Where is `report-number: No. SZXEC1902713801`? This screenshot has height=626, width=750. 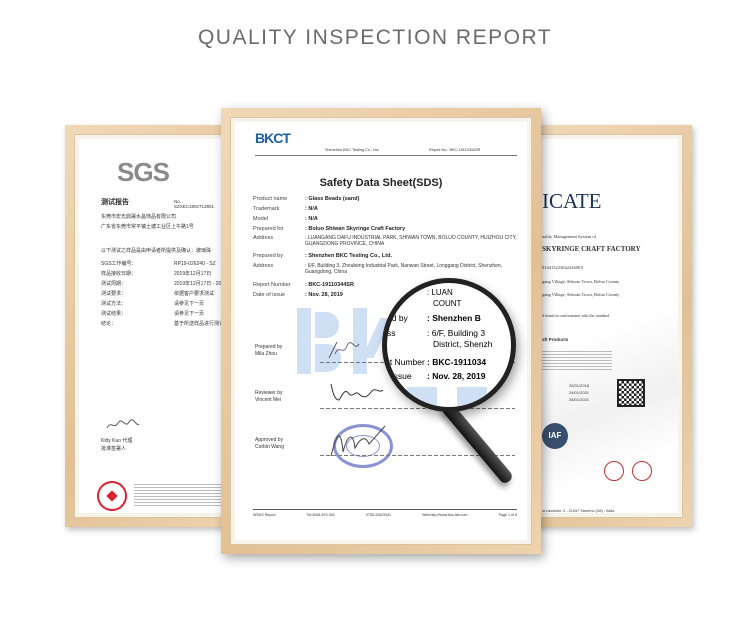
report-number: No. SZXEC1902713801 is located at coordinates (194, 204).